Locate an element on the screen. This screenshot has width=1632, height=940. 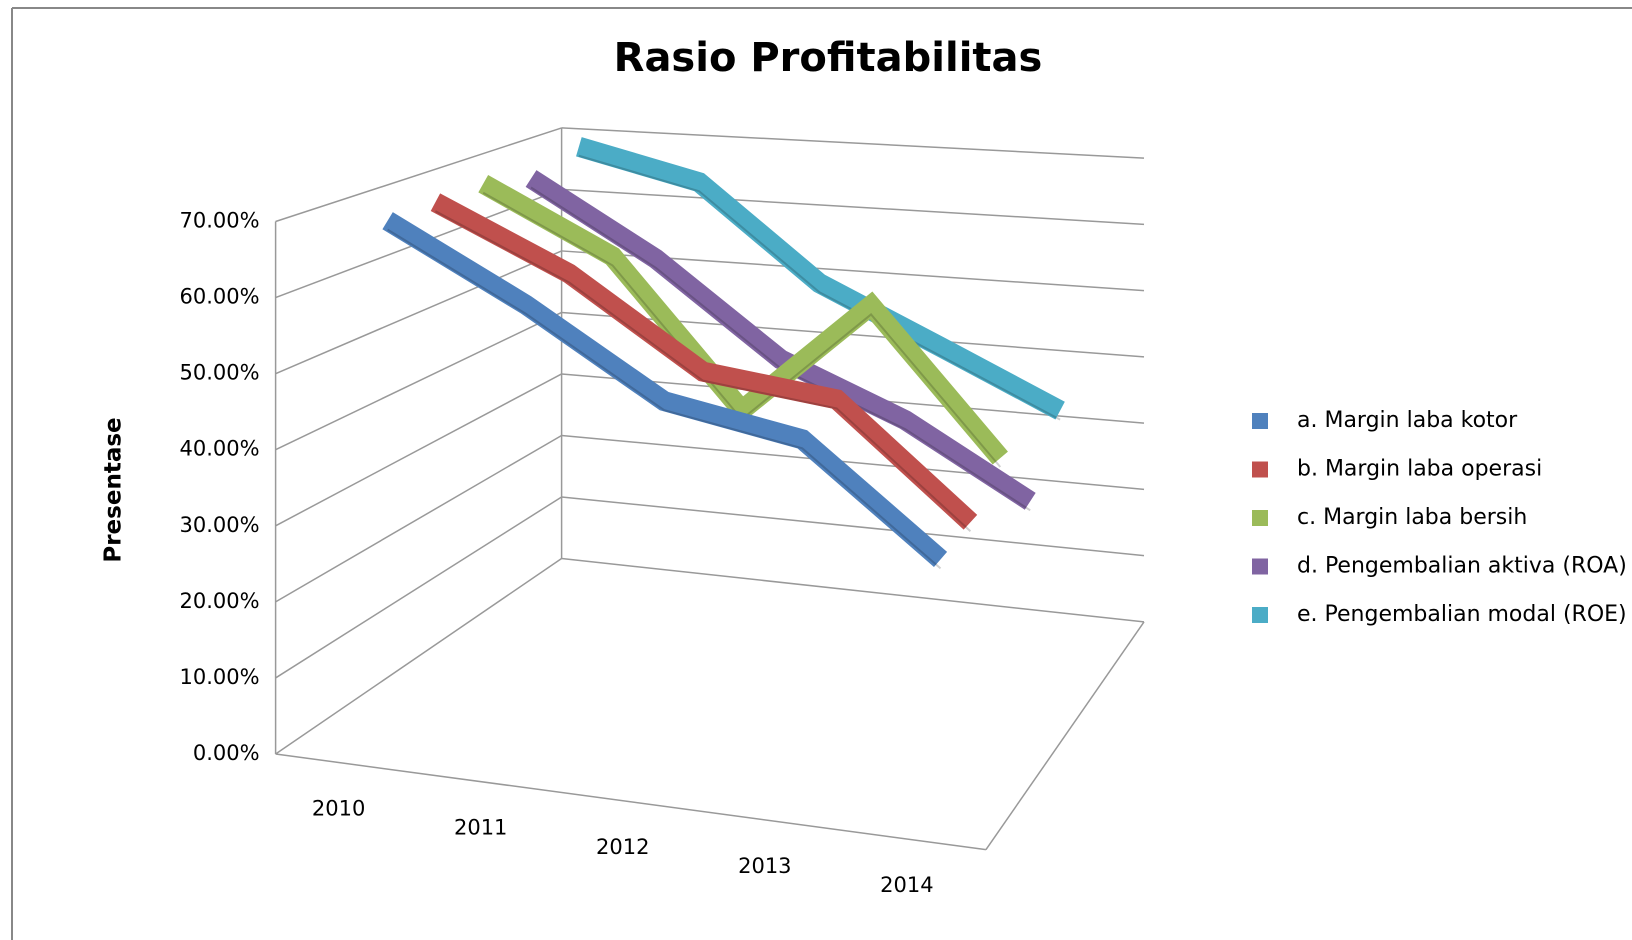
x-tick-label: 2011 is located at coordinates (480, 828).